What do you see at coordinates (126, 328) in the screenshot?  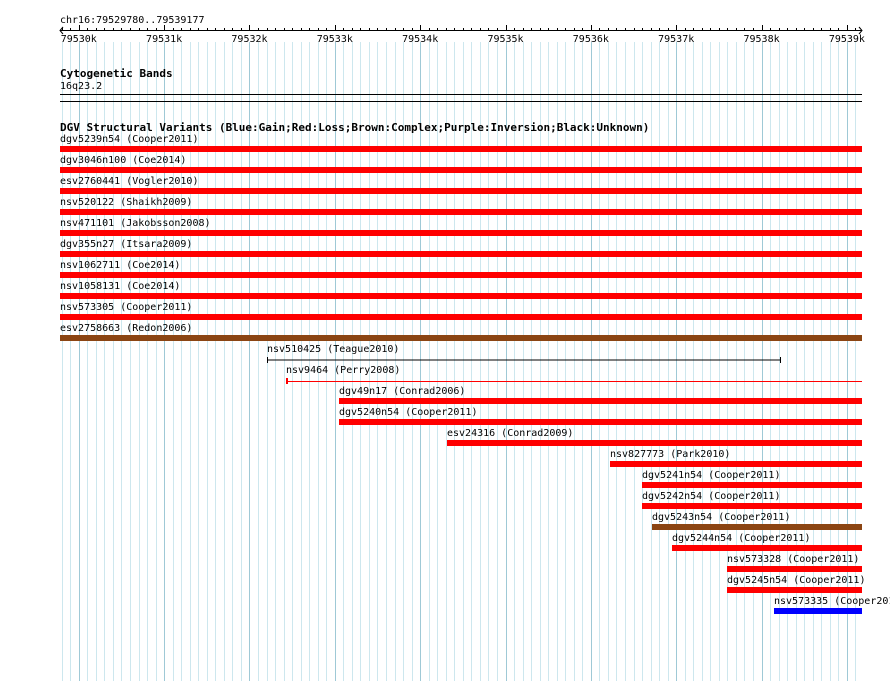 I see `dgv-feature-label: esv2758663 (Redon2006)` at bounding box center [126, 328].